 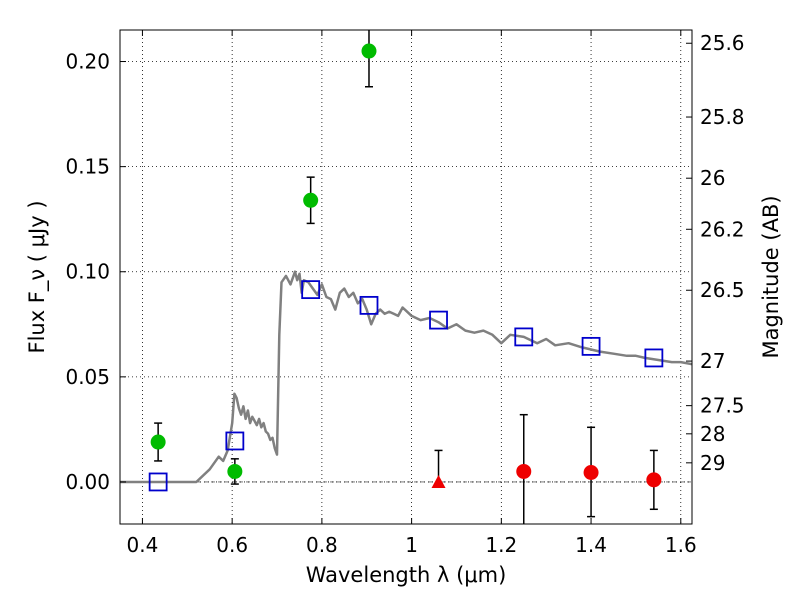 What do you see at coordinates (322, 545) in the screenshot?
I see `x-tick-label: 0.8` at bounding box center [322, 545].